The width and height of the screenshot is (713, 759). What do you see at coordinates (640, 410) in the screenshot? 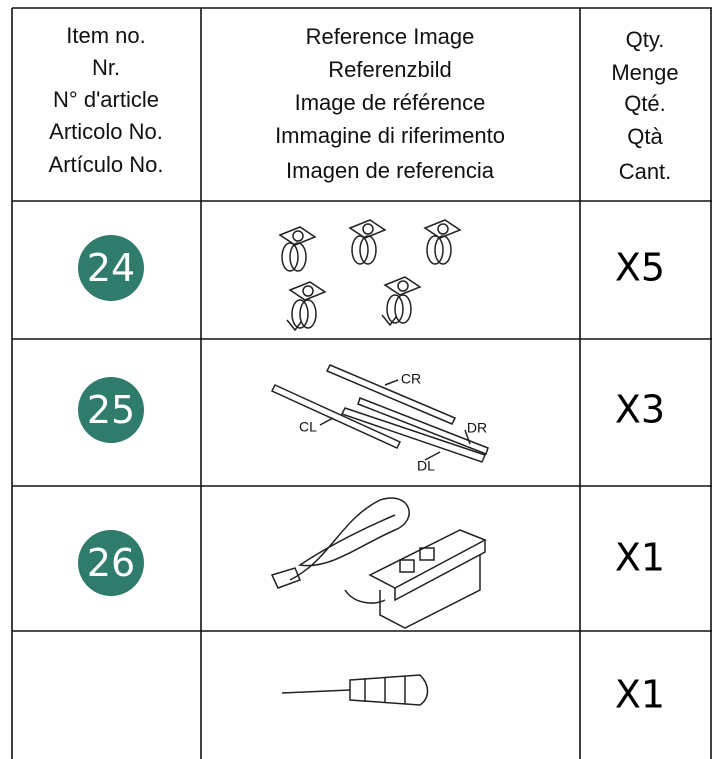
I see `quantity: X3` at bounding box center [640, 410].